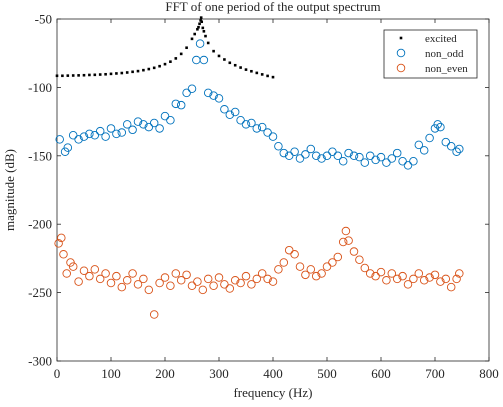 Image resolution: width=503 pixels, height=407 pixels. Describe the element at coordinates (435, 373) in the screenshot. I see `x-tick-label: 700` at that location.